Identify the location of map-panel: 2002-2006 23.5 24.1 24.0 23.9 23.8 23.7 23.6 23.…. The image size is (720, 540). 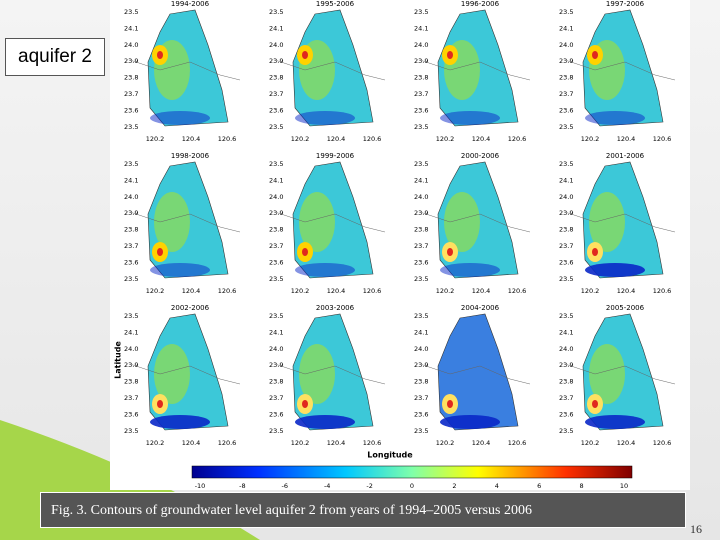
(182, 375).